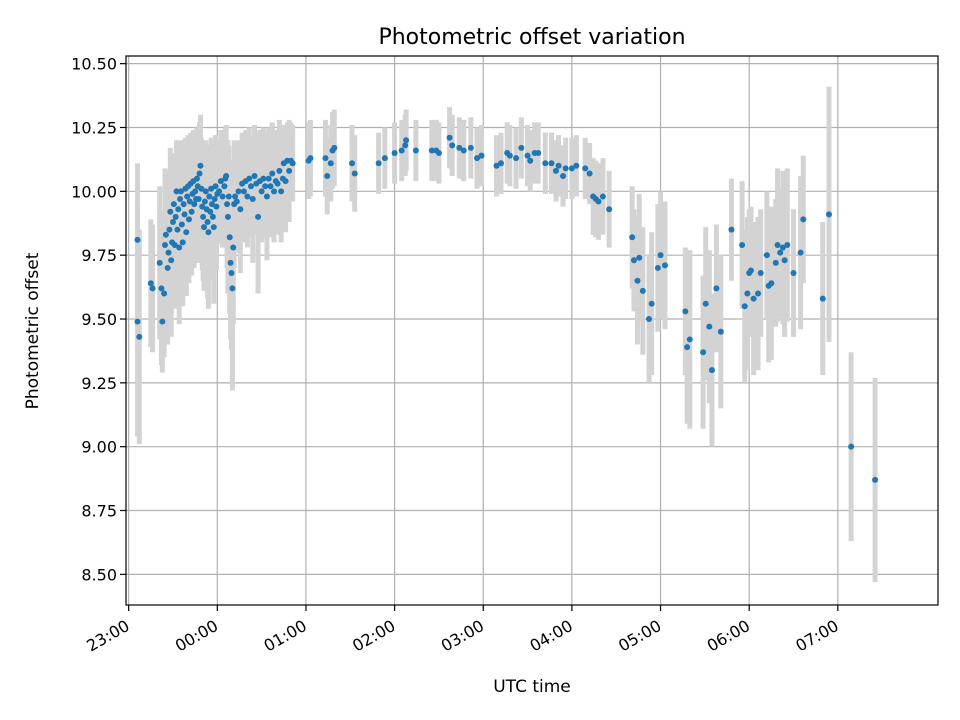 This screenshot has width=960, height=720. Describe the element at coordinates (94, 191) in the screenshot. I see `y-tick-label: 10.00` at that location.